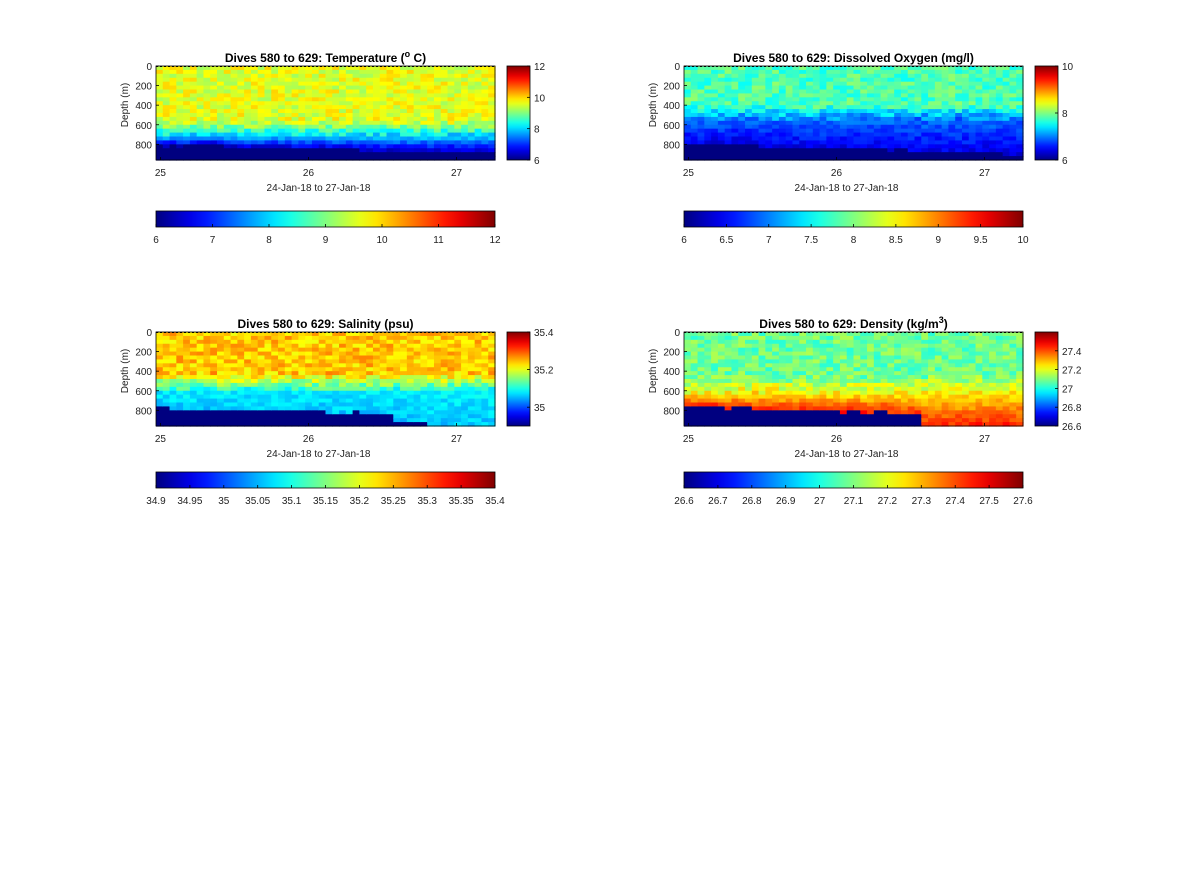 Image resolution: width=1200 pixels, height=887 pixels. I want to click on x-tick-label: 26, so click(837, 439).